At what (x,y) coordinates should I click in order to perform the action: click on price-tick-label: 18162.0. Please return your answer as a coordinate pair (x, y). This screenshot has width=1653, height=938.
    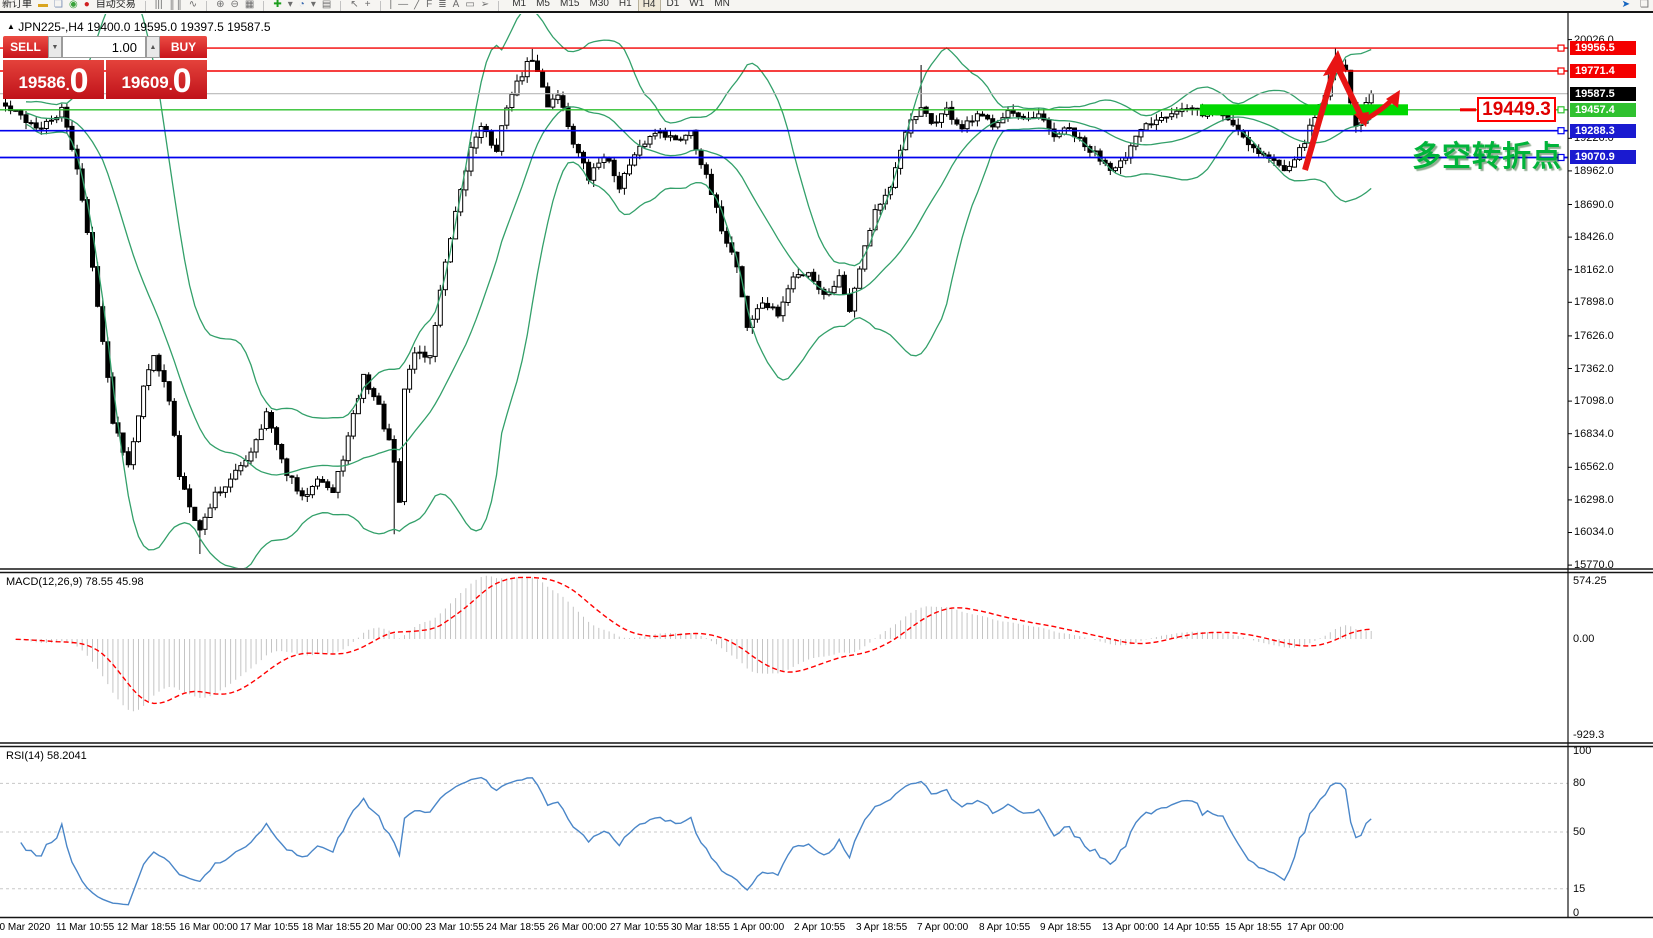
    Looking at the image, I should click on (1594, 270).